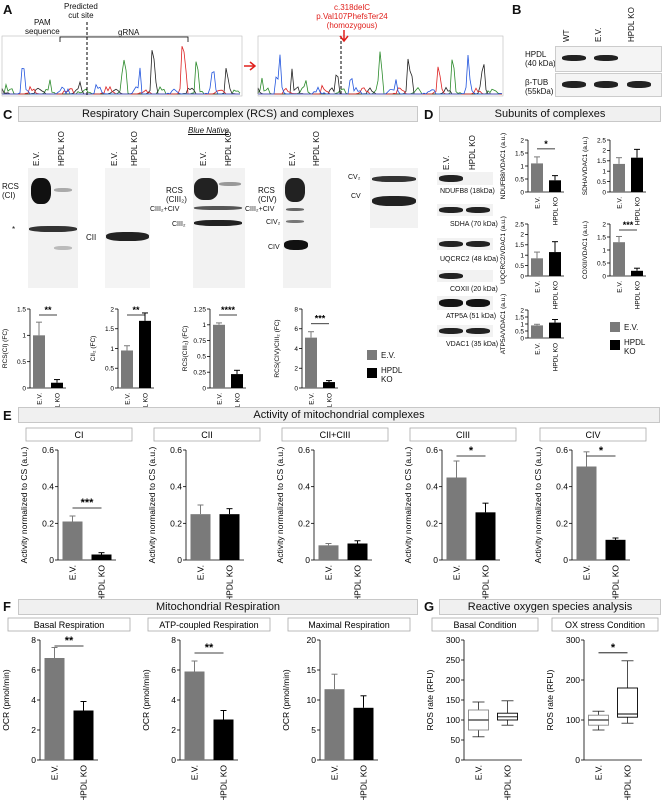 The image size is (663, 800). What do you see at coordinates (598, 34) in the screenshot?
I see `lane-ev: E.V.` at bounding box center [598, 34].